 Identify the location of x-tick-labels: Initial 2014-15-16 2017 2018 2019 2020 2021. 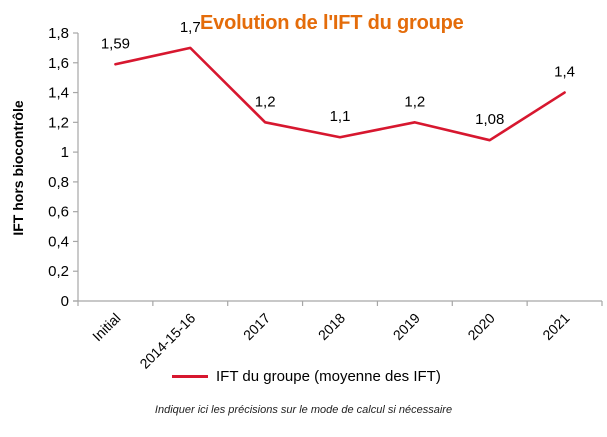
(331, 341).